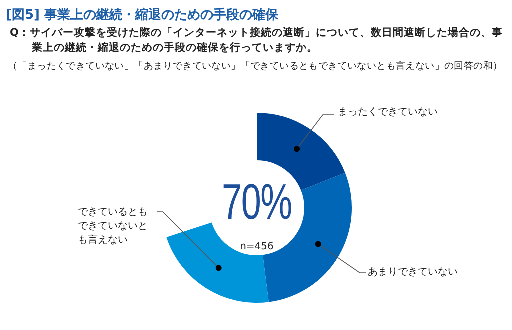 The height and width of the screenshot is (330, 512). I want to click on slice-label: まったくできていない, so click(388, 113).